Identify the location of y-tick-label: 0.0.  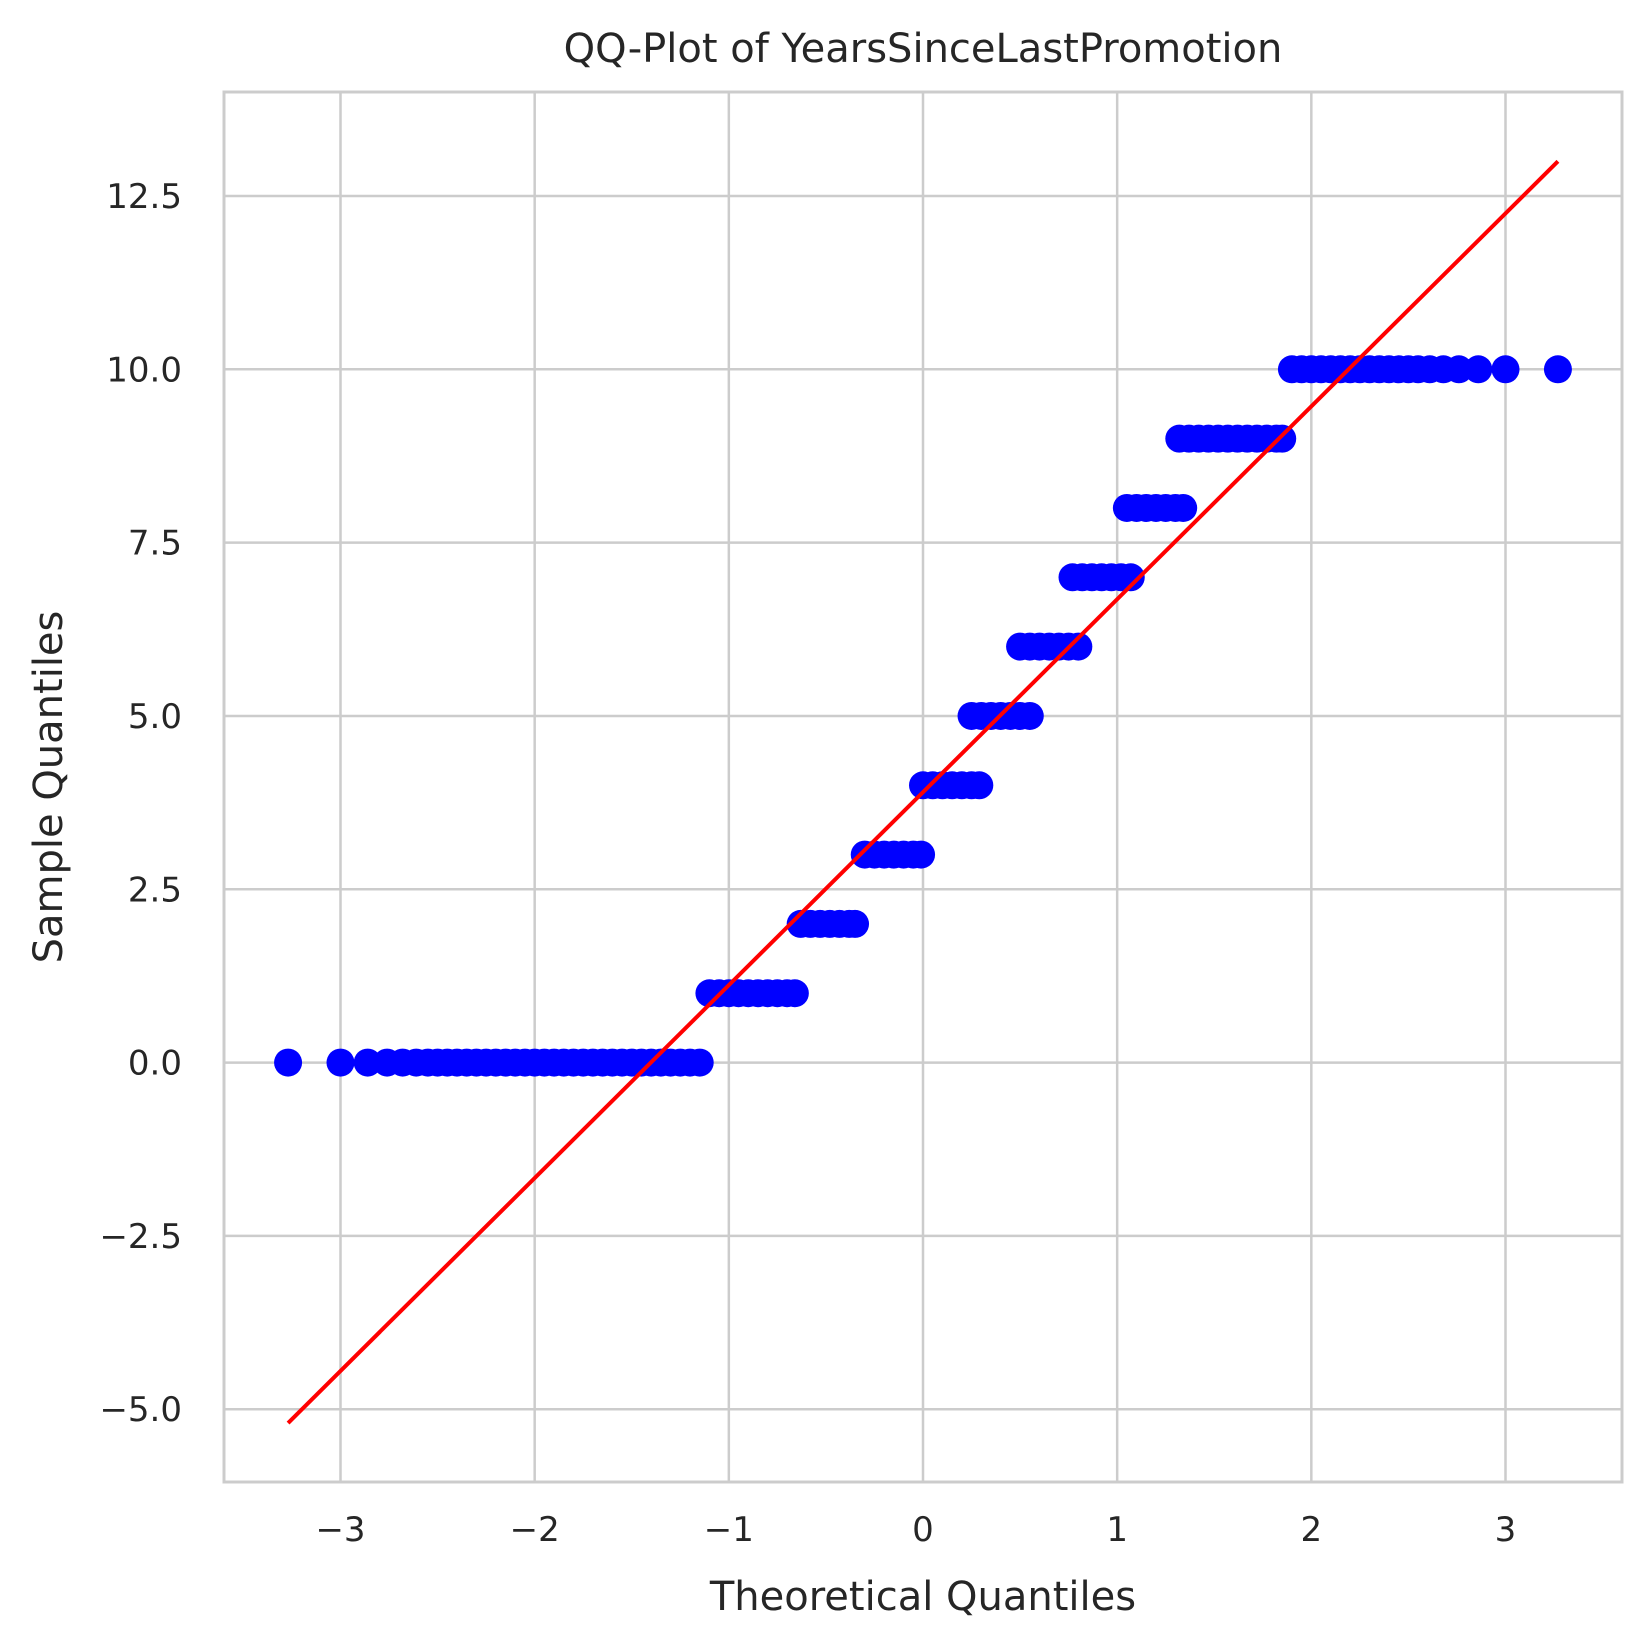
(155, 1064).